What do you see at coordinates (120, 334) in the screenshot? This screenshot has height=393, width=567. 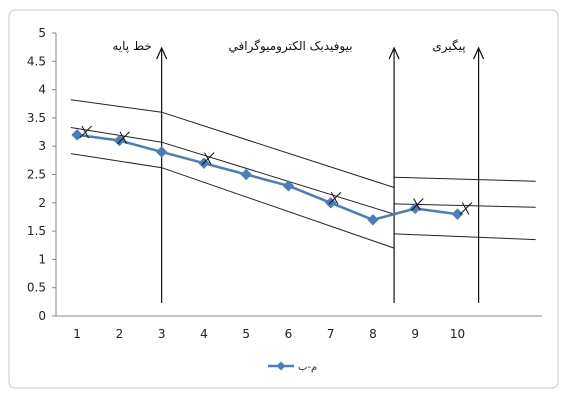 I see `x-tick-label: 2` at bounding box center [120, 334].